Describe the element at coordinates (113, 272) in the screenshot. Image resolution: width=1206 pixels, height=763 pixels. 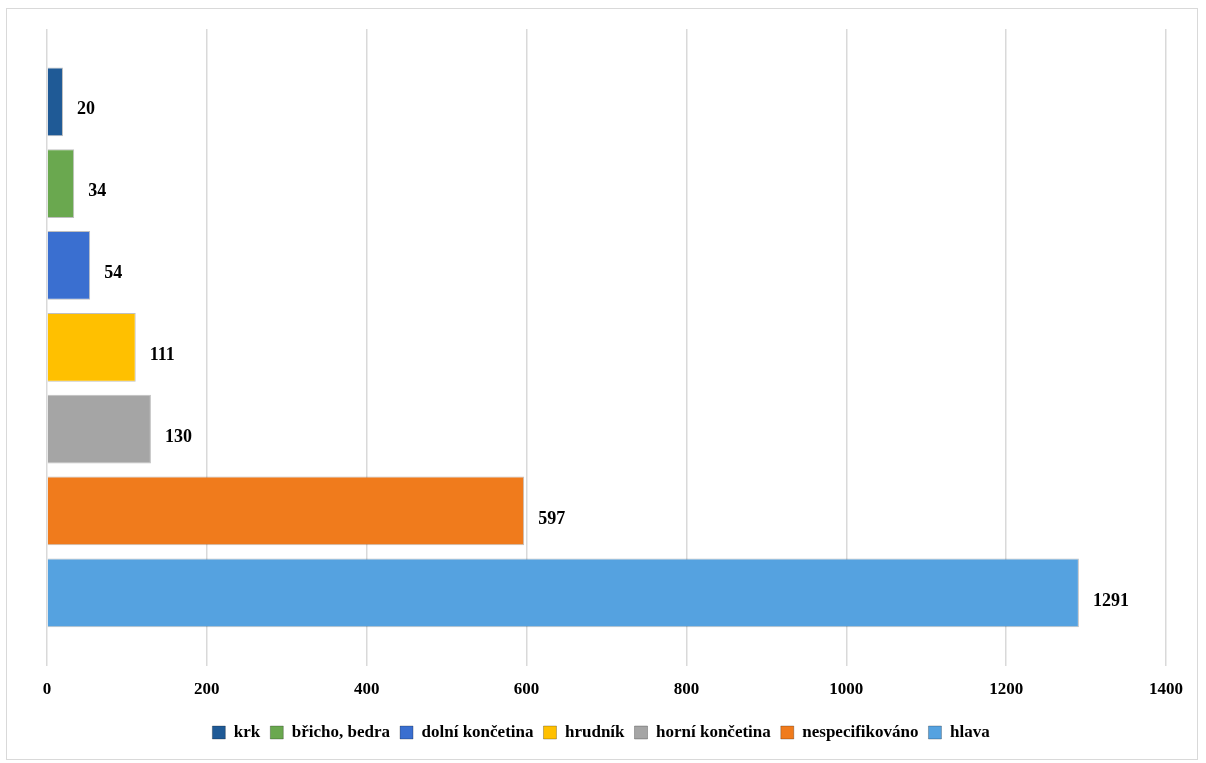
I see `data-label: 54` at that location.